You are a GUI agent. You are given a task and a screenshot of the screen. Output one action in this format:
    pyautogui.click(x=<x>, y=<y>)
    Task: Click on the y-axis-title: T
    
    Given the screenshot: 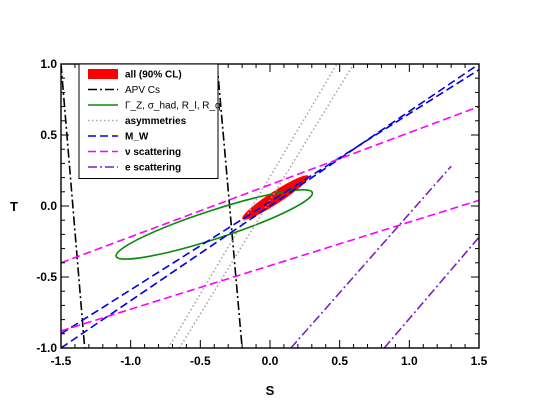 What is the action you would take?
    pyautogui.click(x=14, y=206)
    